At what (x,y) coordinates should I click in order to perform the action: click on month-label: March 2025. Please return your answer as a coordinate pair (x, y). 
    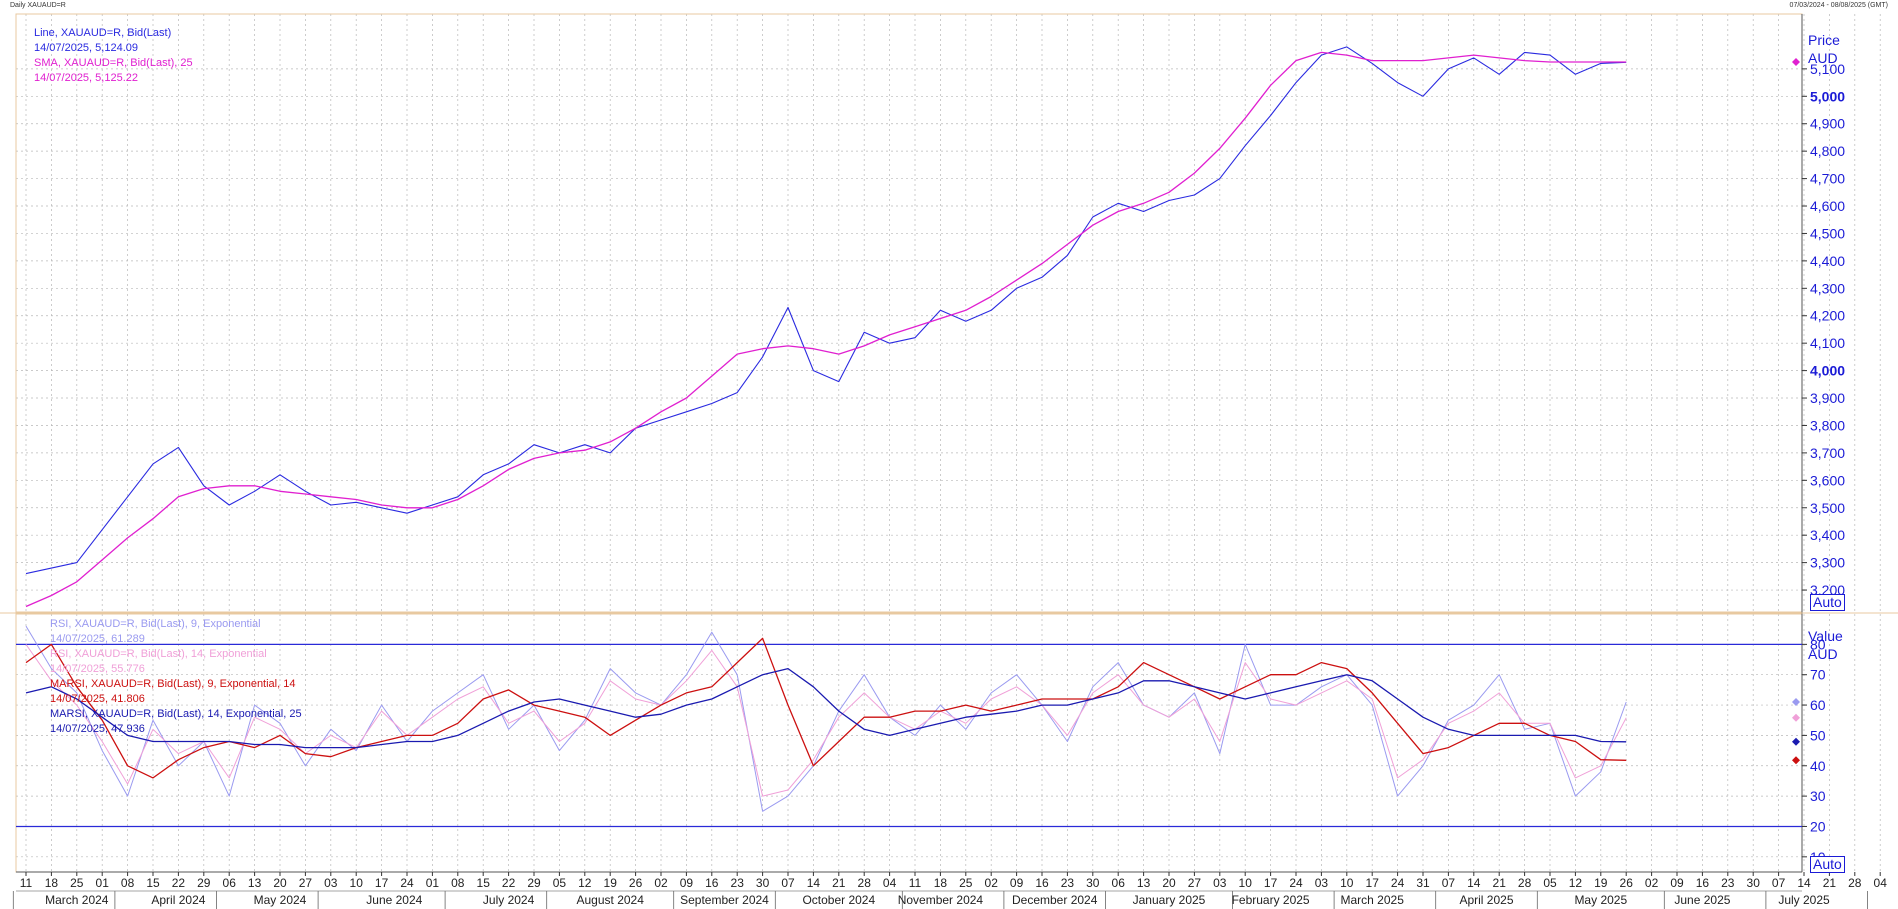
    Looking at the image, I should click on (1373, 900).